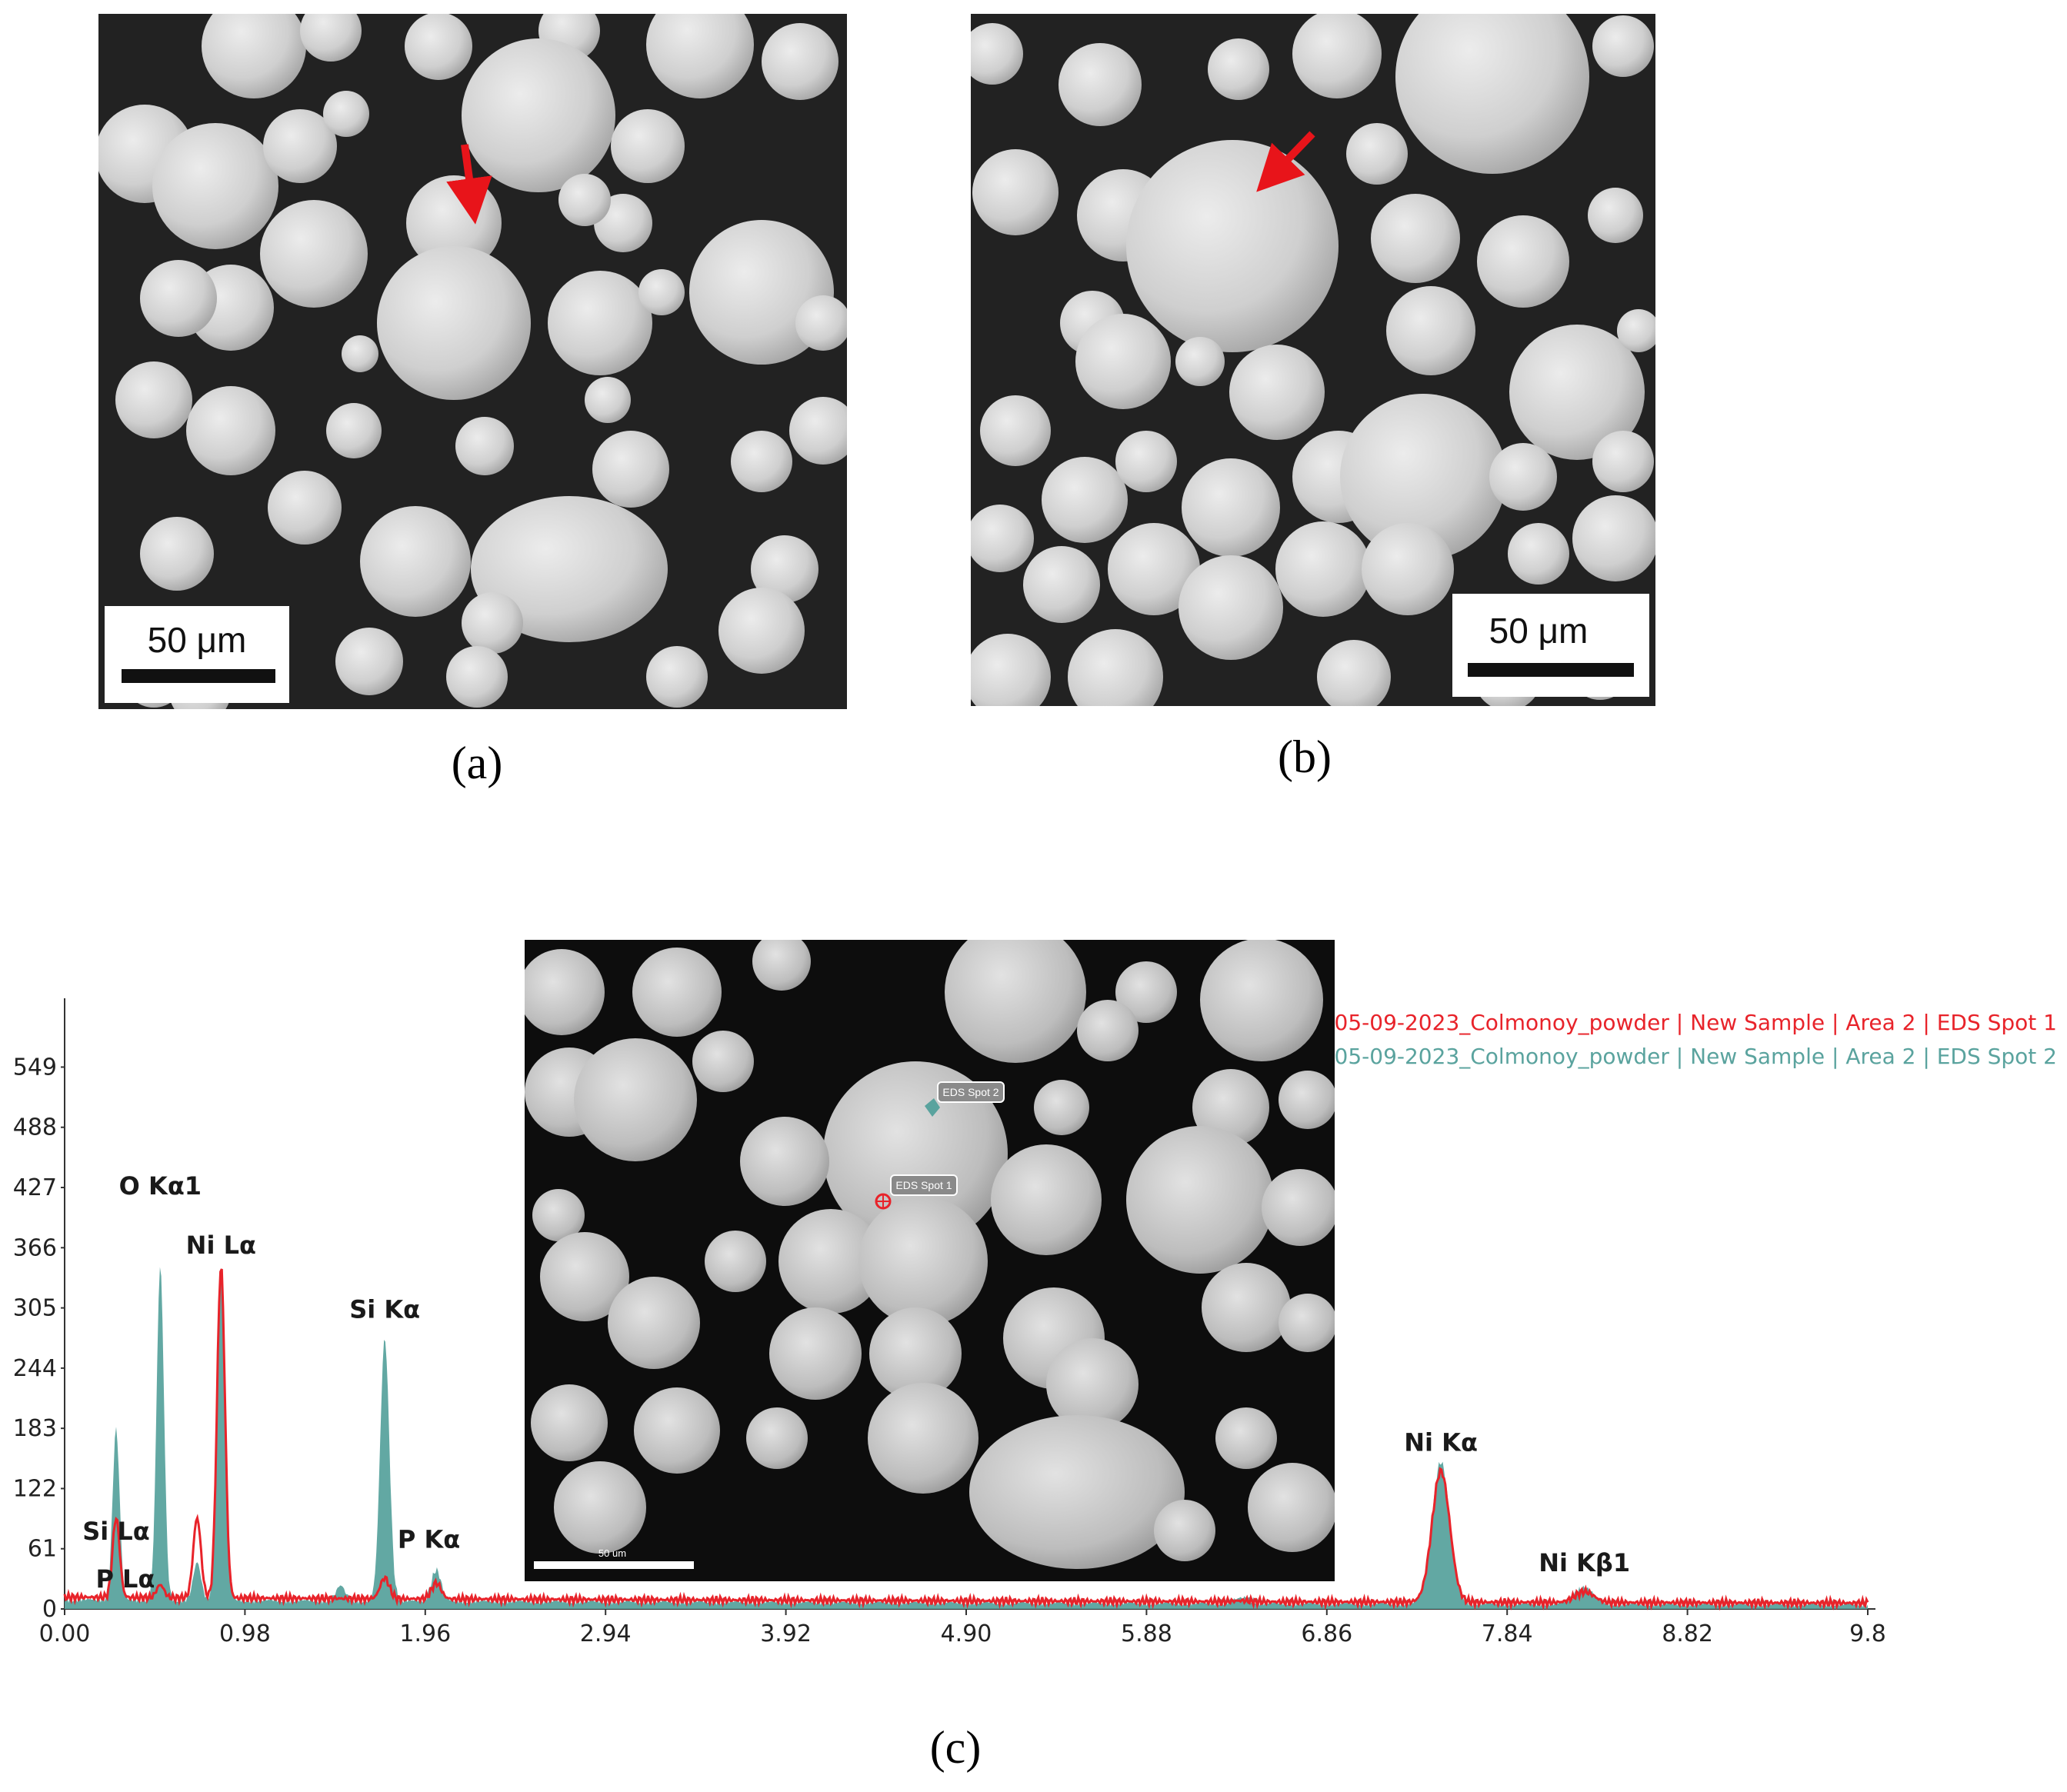 The height and width of the screenshot is (1792, 2067). What do you see at coordinates (478, 763) in the screenshot?
I see `caption-a: (a)` at bounding box center [478, 763].